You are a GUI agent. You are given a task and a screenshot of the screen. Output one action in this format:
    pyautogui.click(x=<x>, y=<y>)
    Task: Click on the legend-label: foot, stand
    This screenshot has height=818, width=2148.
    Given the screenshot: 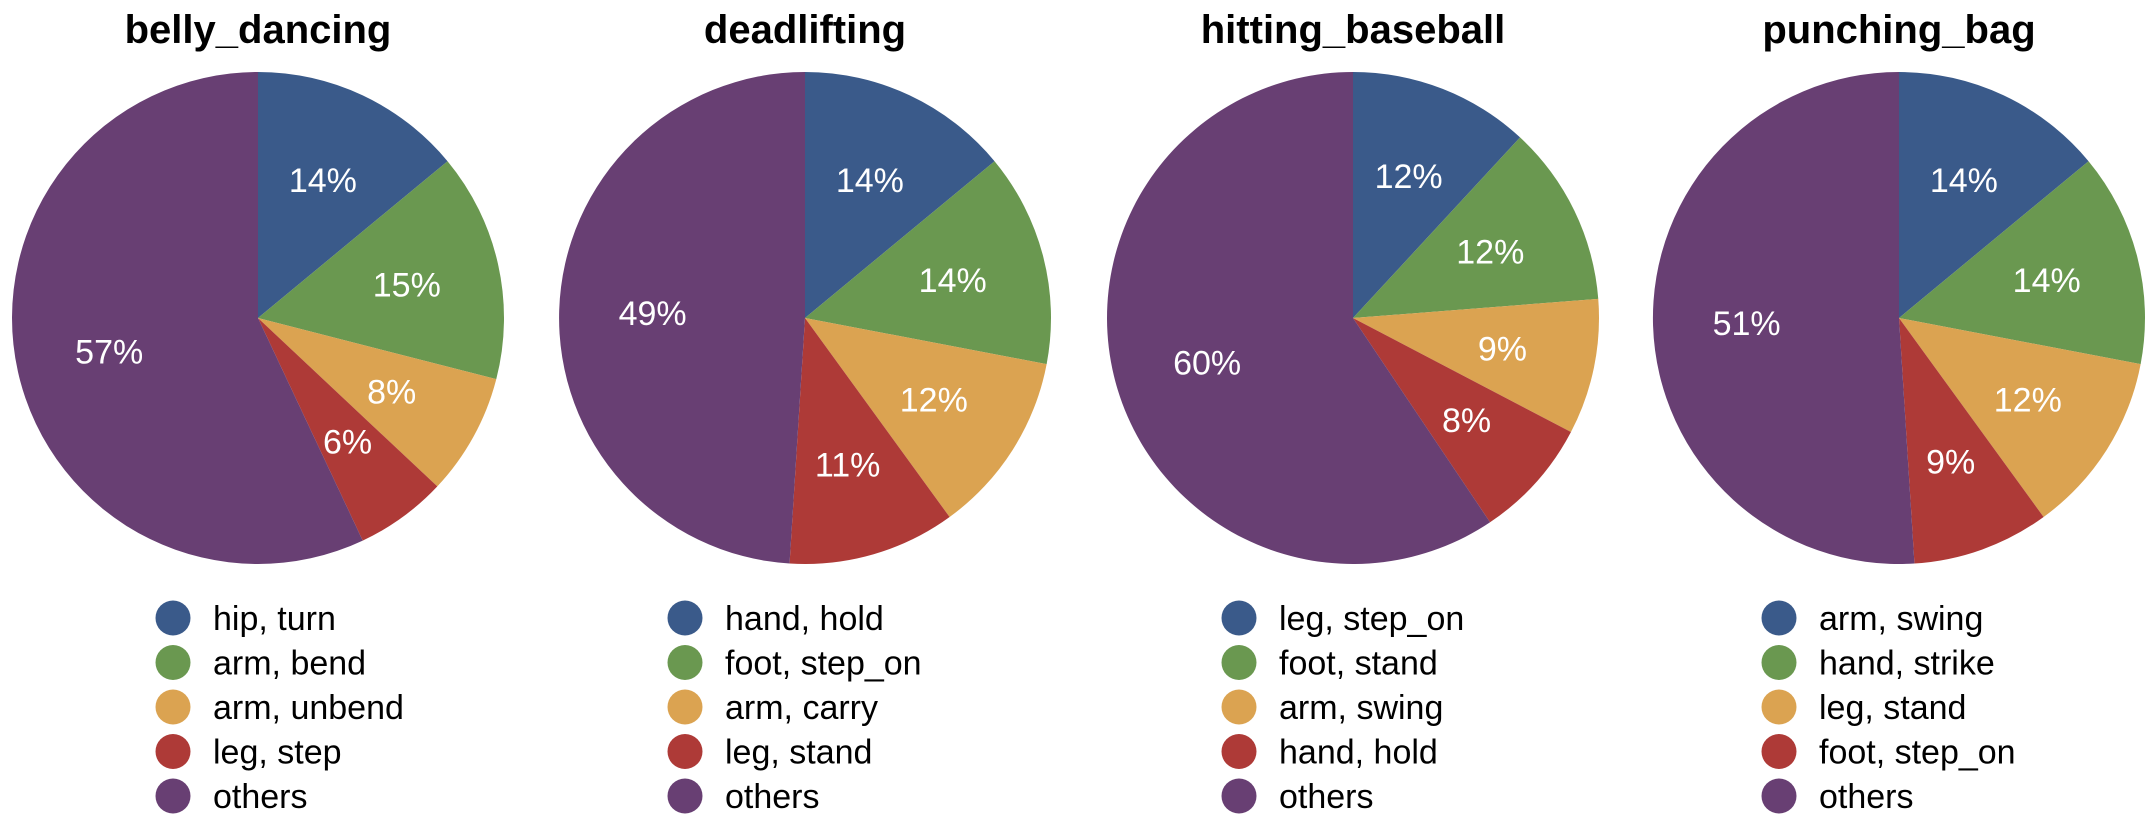 What is the action you would take?
    pyautogui.click(x=1358, y=664)
    